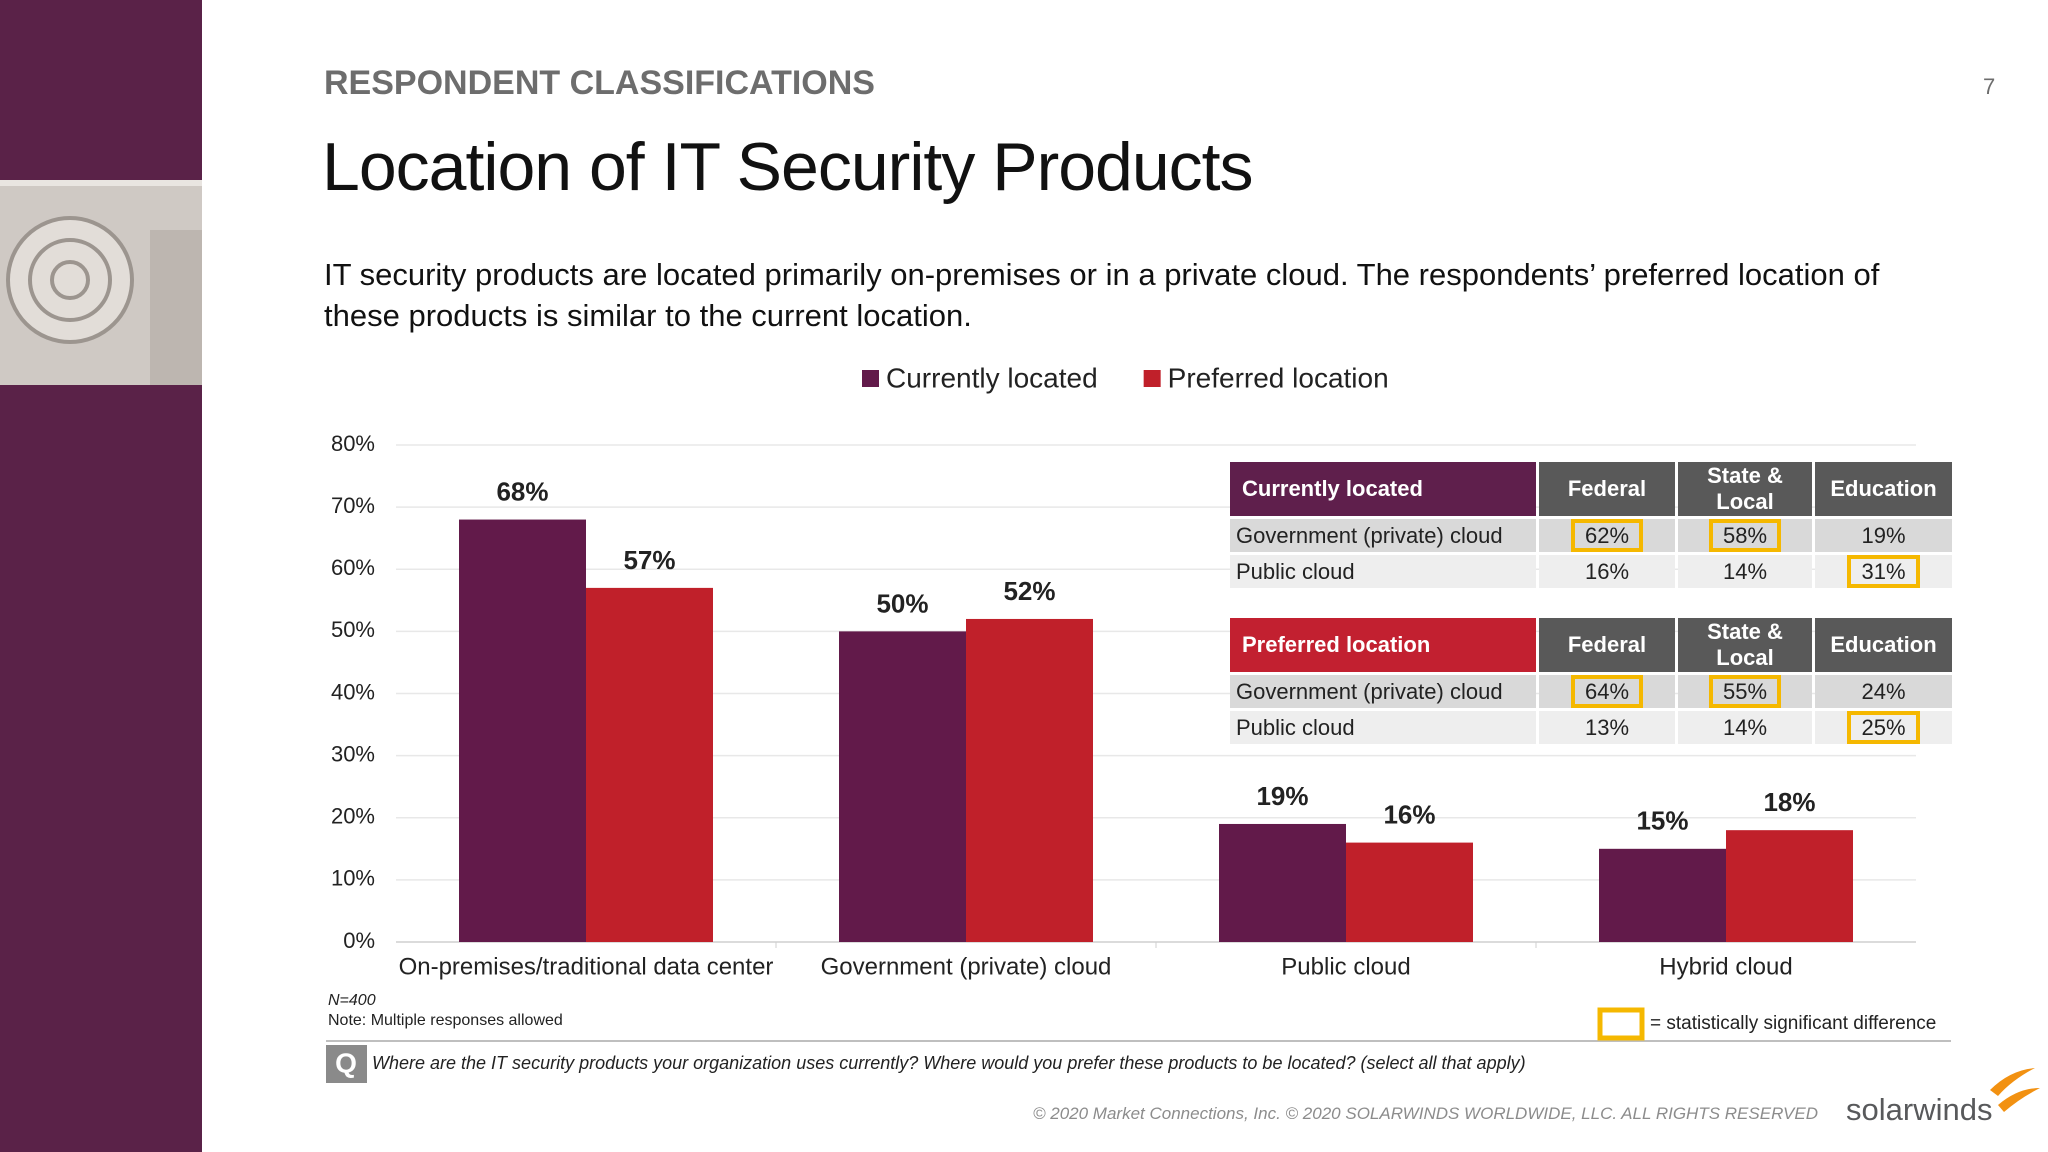 The height and width of the screenshot is (1152, 2048). I want to click on y-tick-label: 10%, so click(353, 878).